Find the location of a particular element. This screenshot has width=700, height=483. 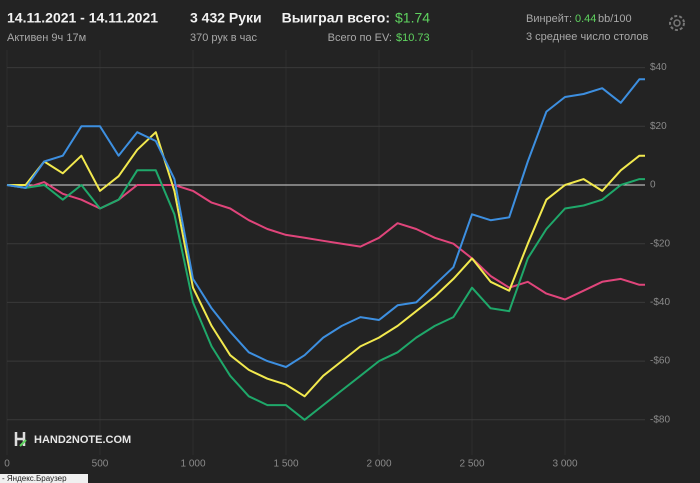

y-tick-label: -$40 is located at coordinates (660, 302).